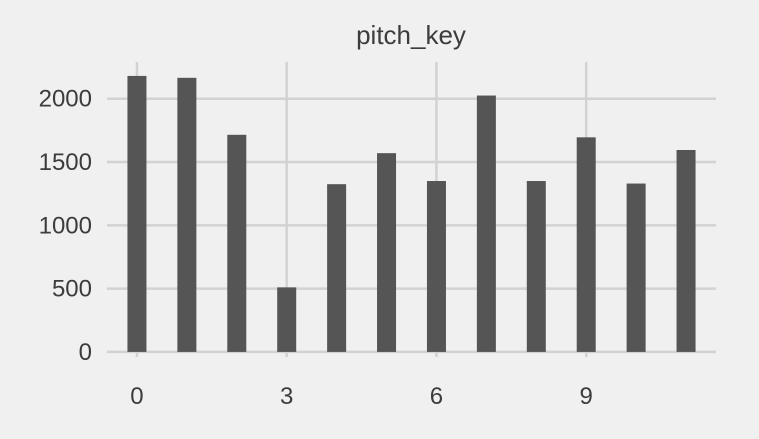 Image resolution: width=759 pixels, height=439 pixels. I want to click on x-tick-label: 0, so click(136, 396).